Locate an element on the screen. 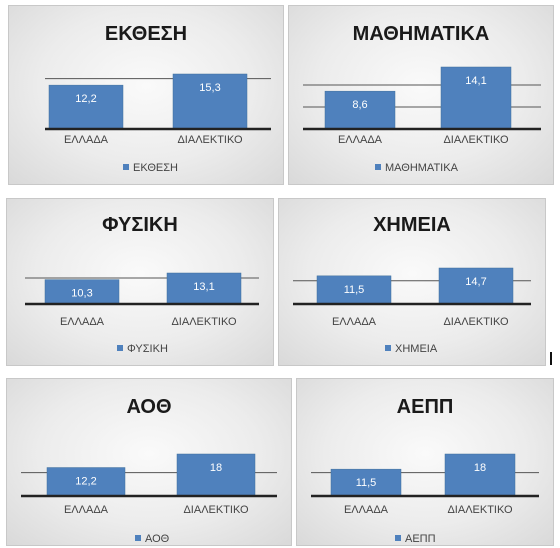 The width and height of the screenshot is (560, 548). data-label: 15,3 is located at coordinates (209, 88).